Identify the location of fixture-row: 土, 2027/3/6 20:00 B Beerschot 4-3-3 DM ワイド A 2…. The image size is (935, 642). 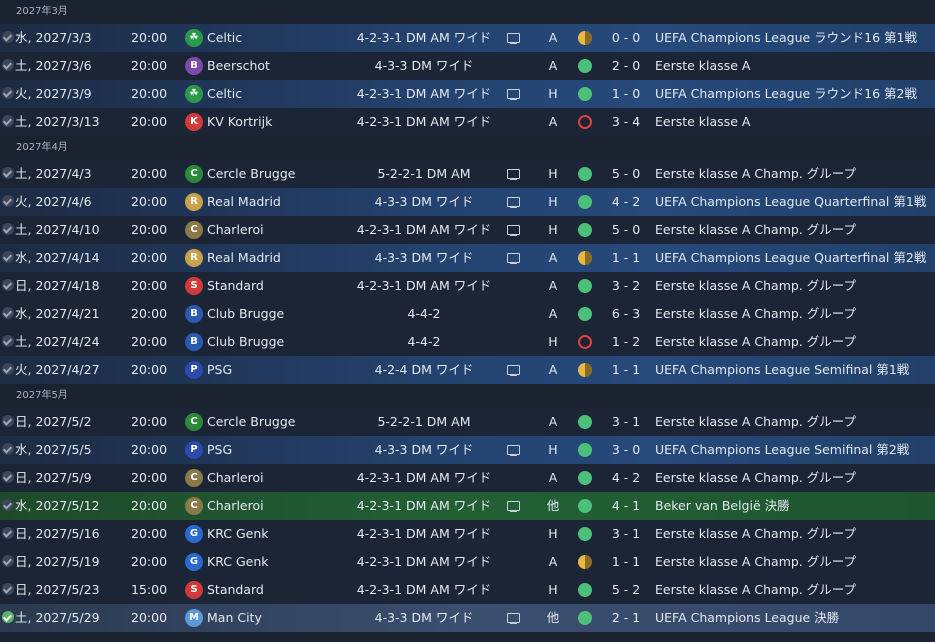
(467, 66).